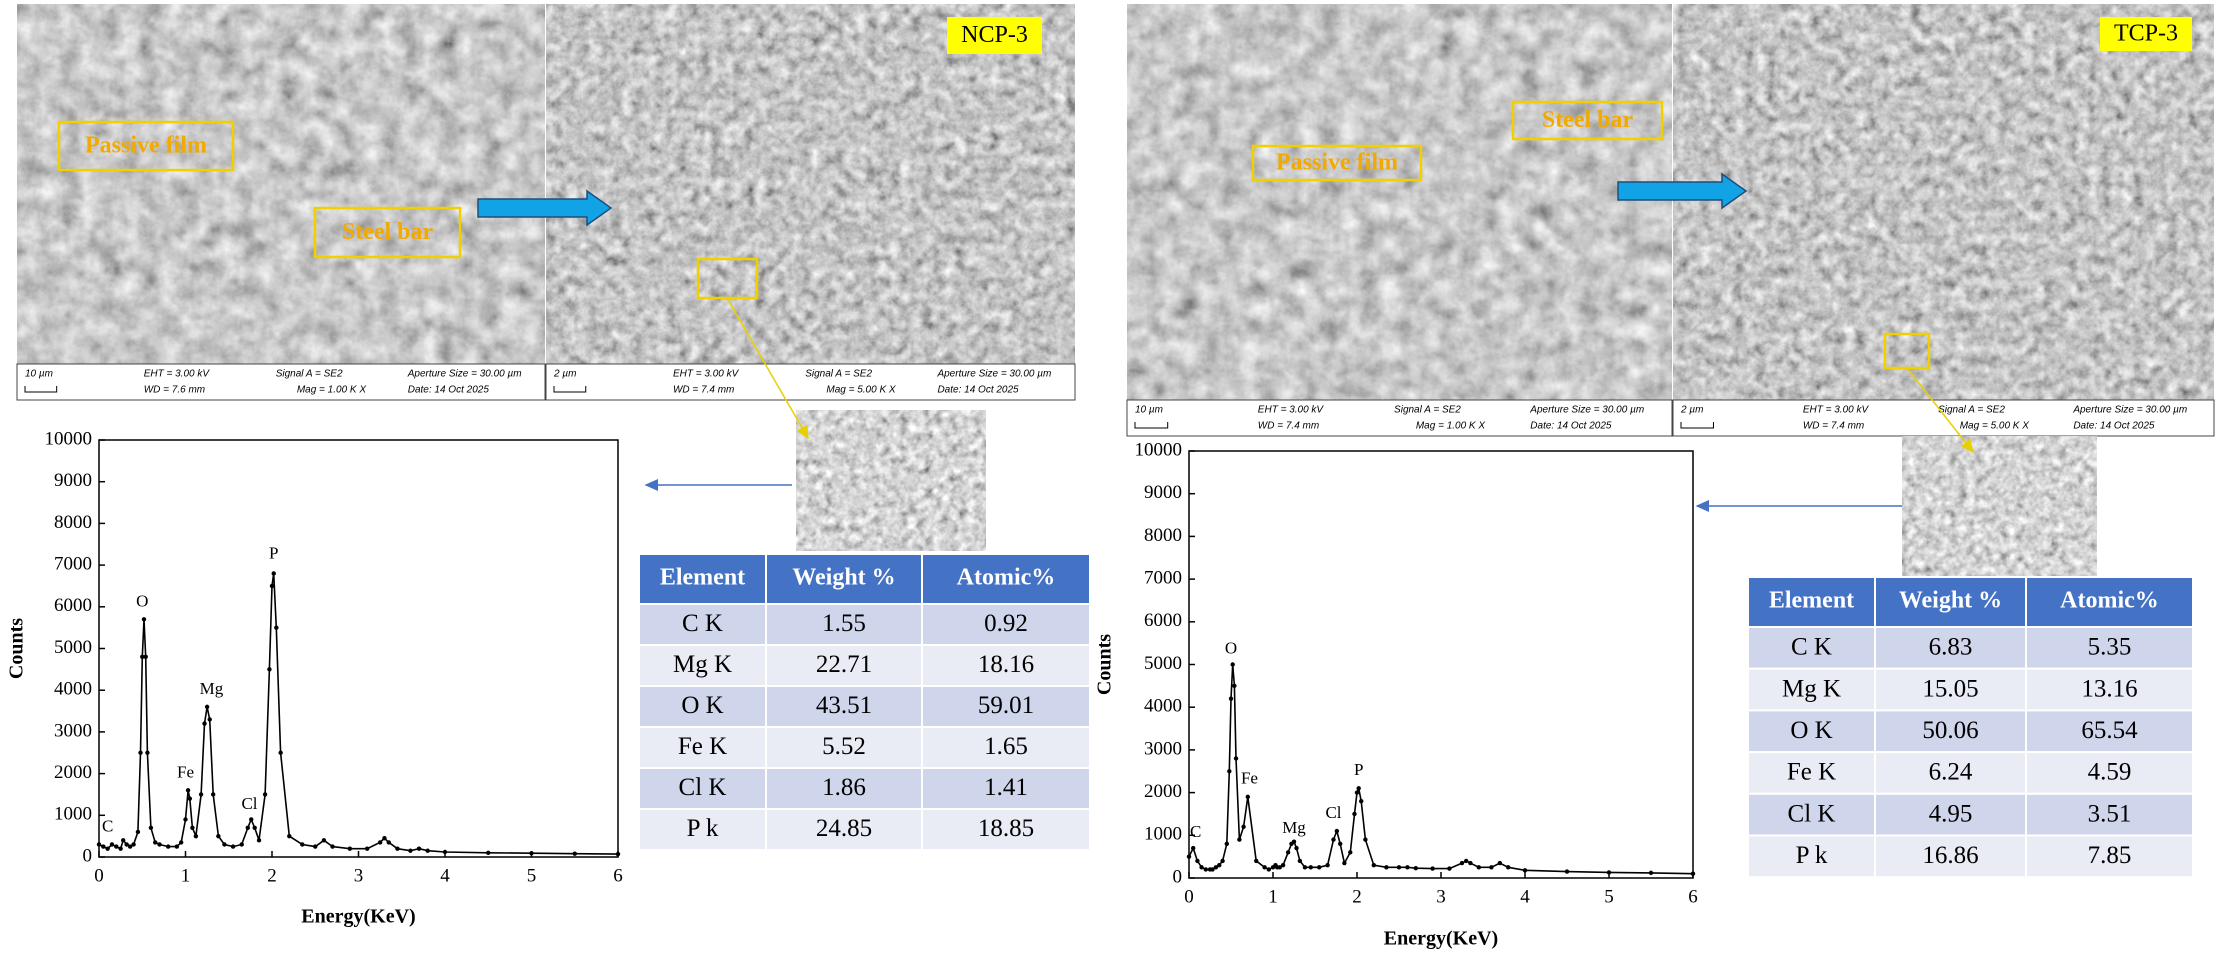 The height and width of the screenshot is (955, 2217). Describe the element at coordinates (359, 875) in the screenshot. I see `x-tick-label: 3` at that location.